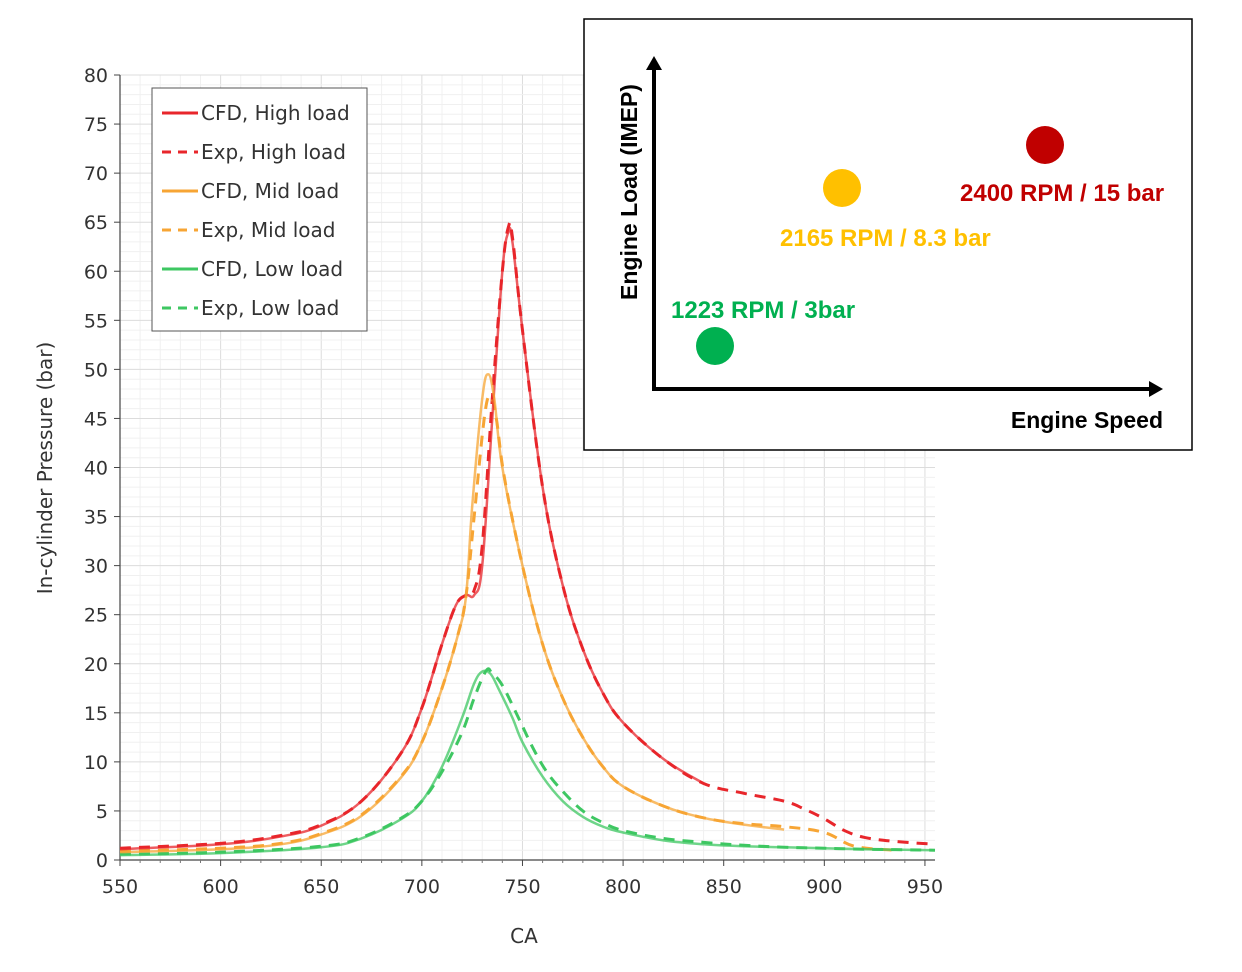  Describe the element at coordinates (1156, 389) in the screenshot. I see `inset-x-arrowhead` at that location.